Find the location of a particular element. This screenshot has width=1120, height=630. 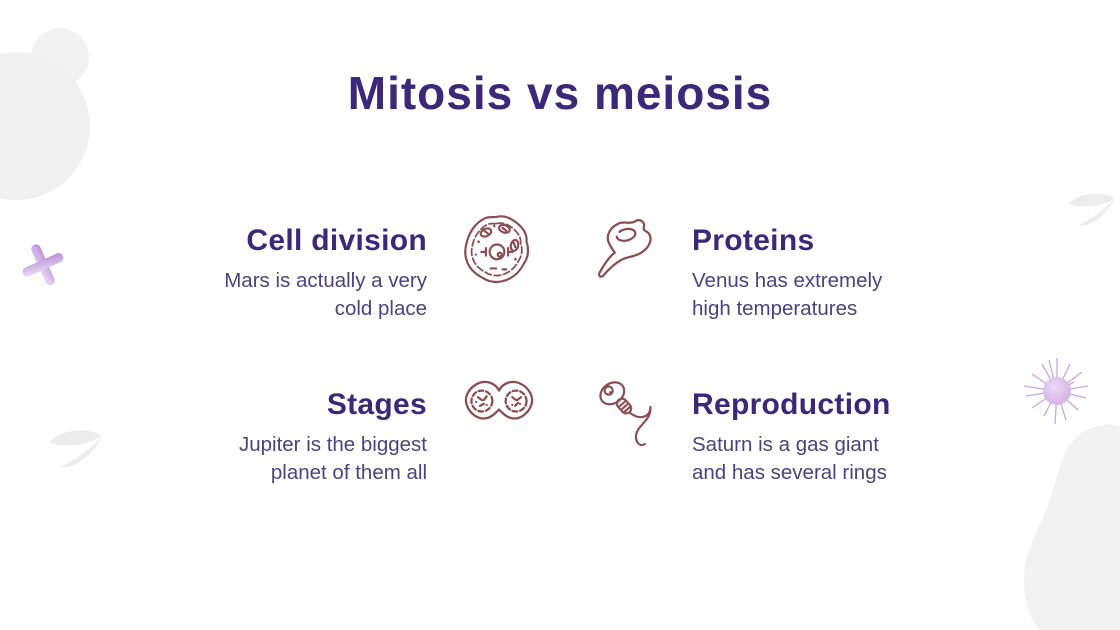

feature-heading: Stages is located at coordinates (376, 404).